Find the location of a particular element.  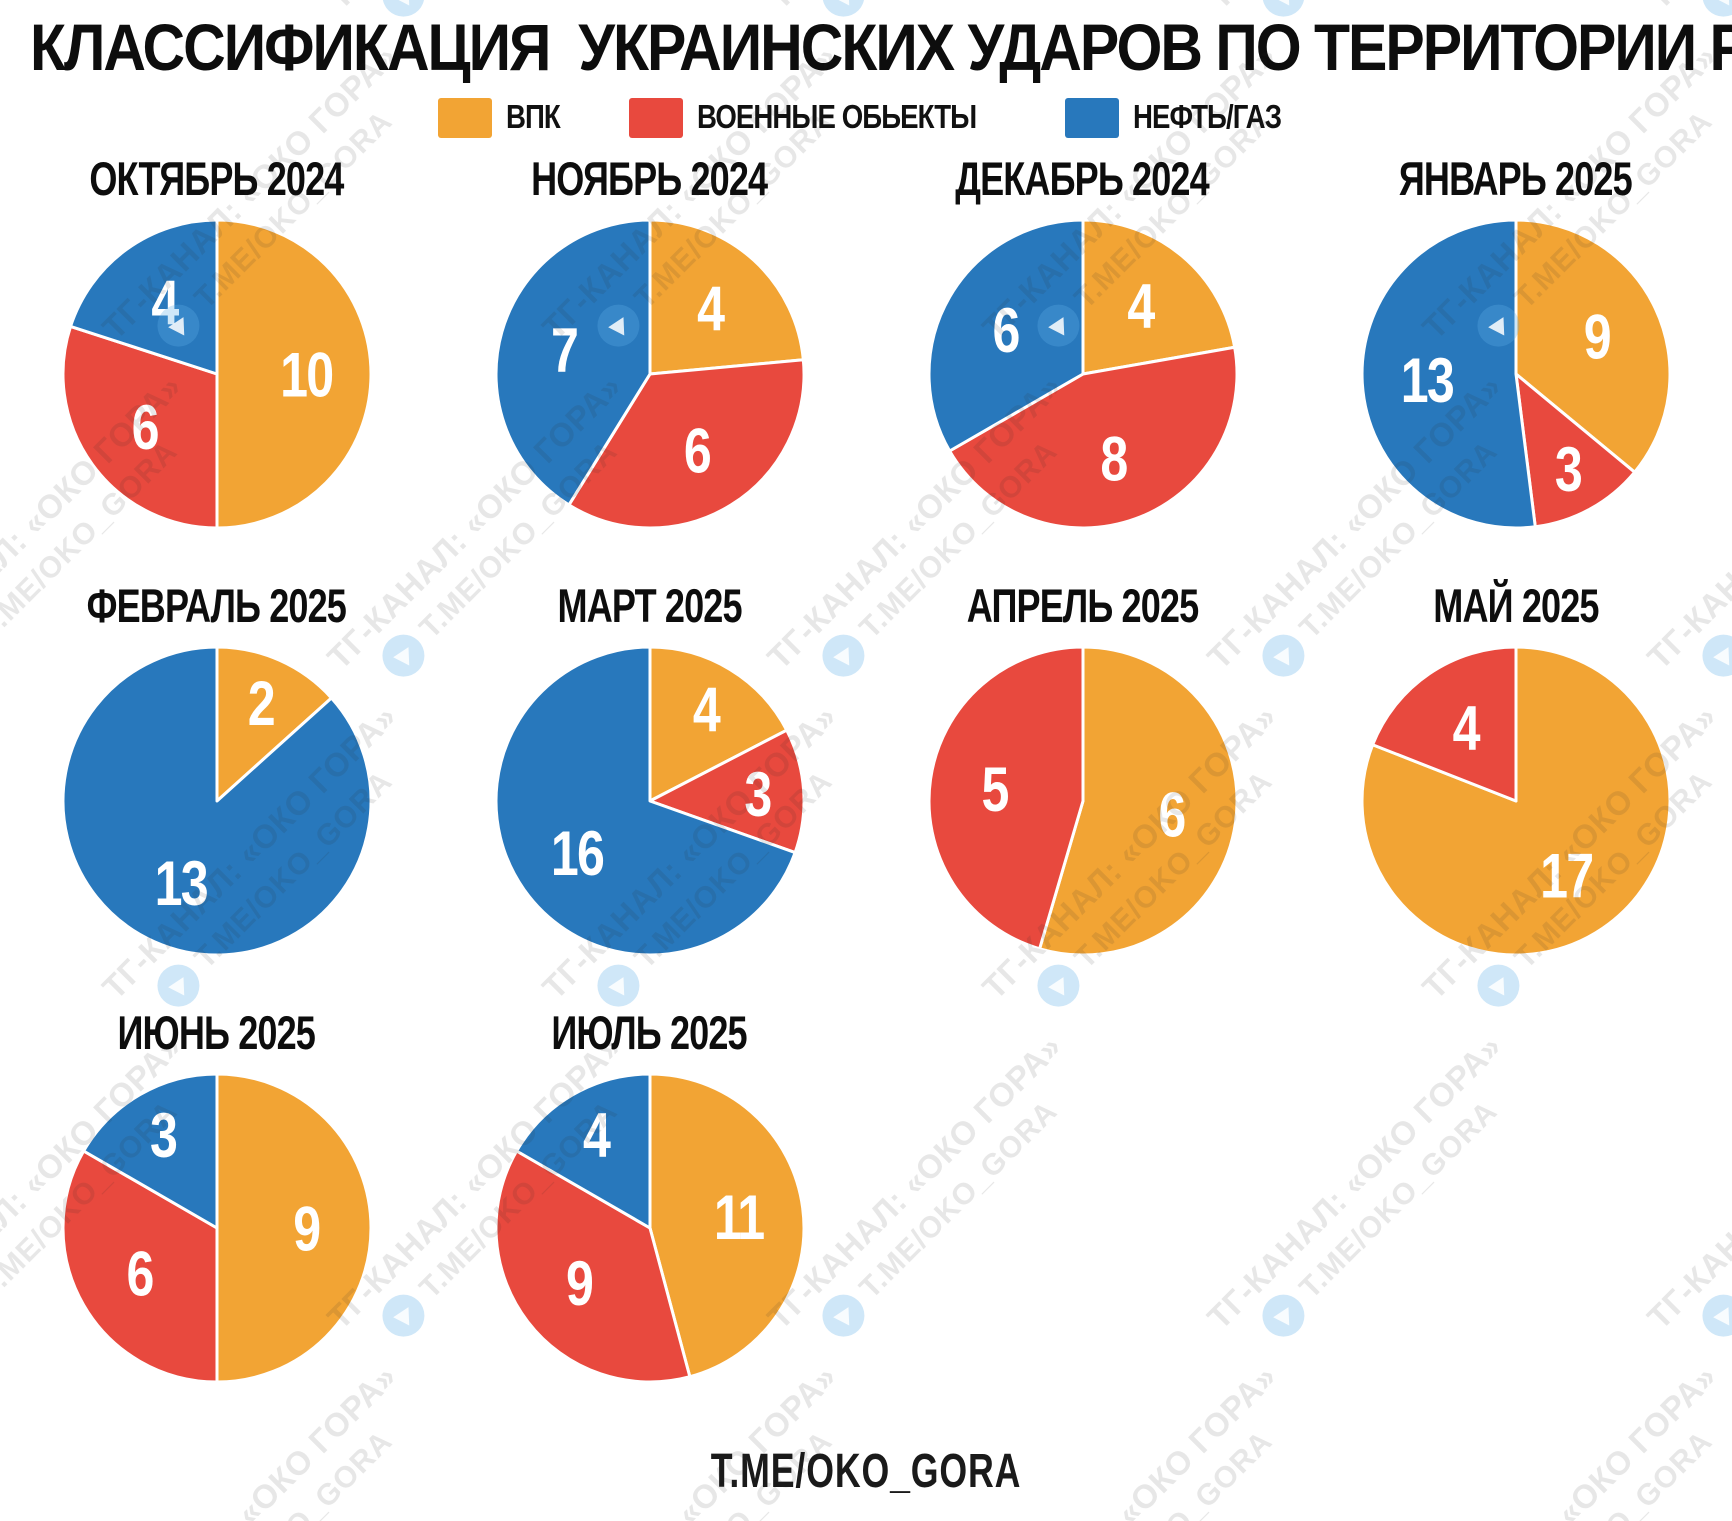

slice-value-label: 7 is located at coordinates (564, 352).